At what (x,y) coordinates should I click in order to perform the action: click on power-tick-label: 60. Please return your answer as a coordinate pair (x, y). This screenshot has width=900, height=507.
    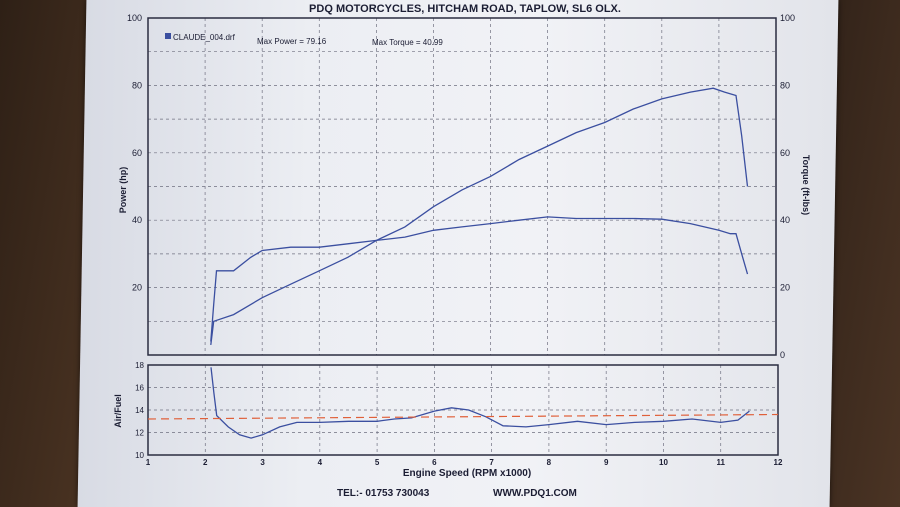
    Looking at the image, I should click on (137, 153).